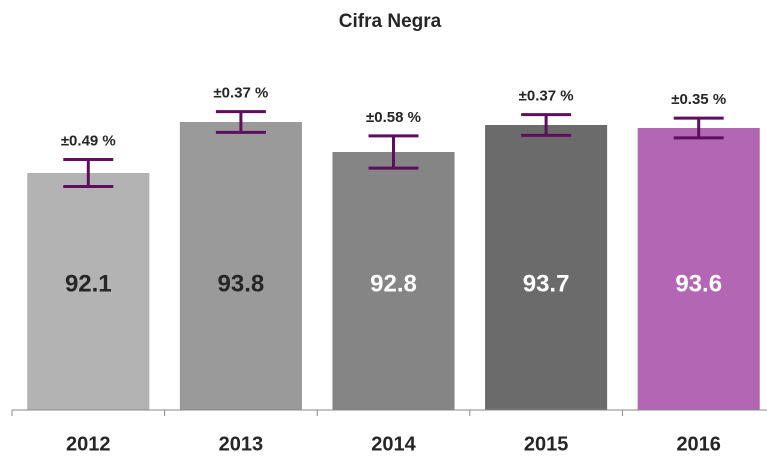 The height and width of the screenshot is (457, 767). Describe the element at coordinates (546, 444) in the screenshot. I see `x-tick-label: 2015` at that location.